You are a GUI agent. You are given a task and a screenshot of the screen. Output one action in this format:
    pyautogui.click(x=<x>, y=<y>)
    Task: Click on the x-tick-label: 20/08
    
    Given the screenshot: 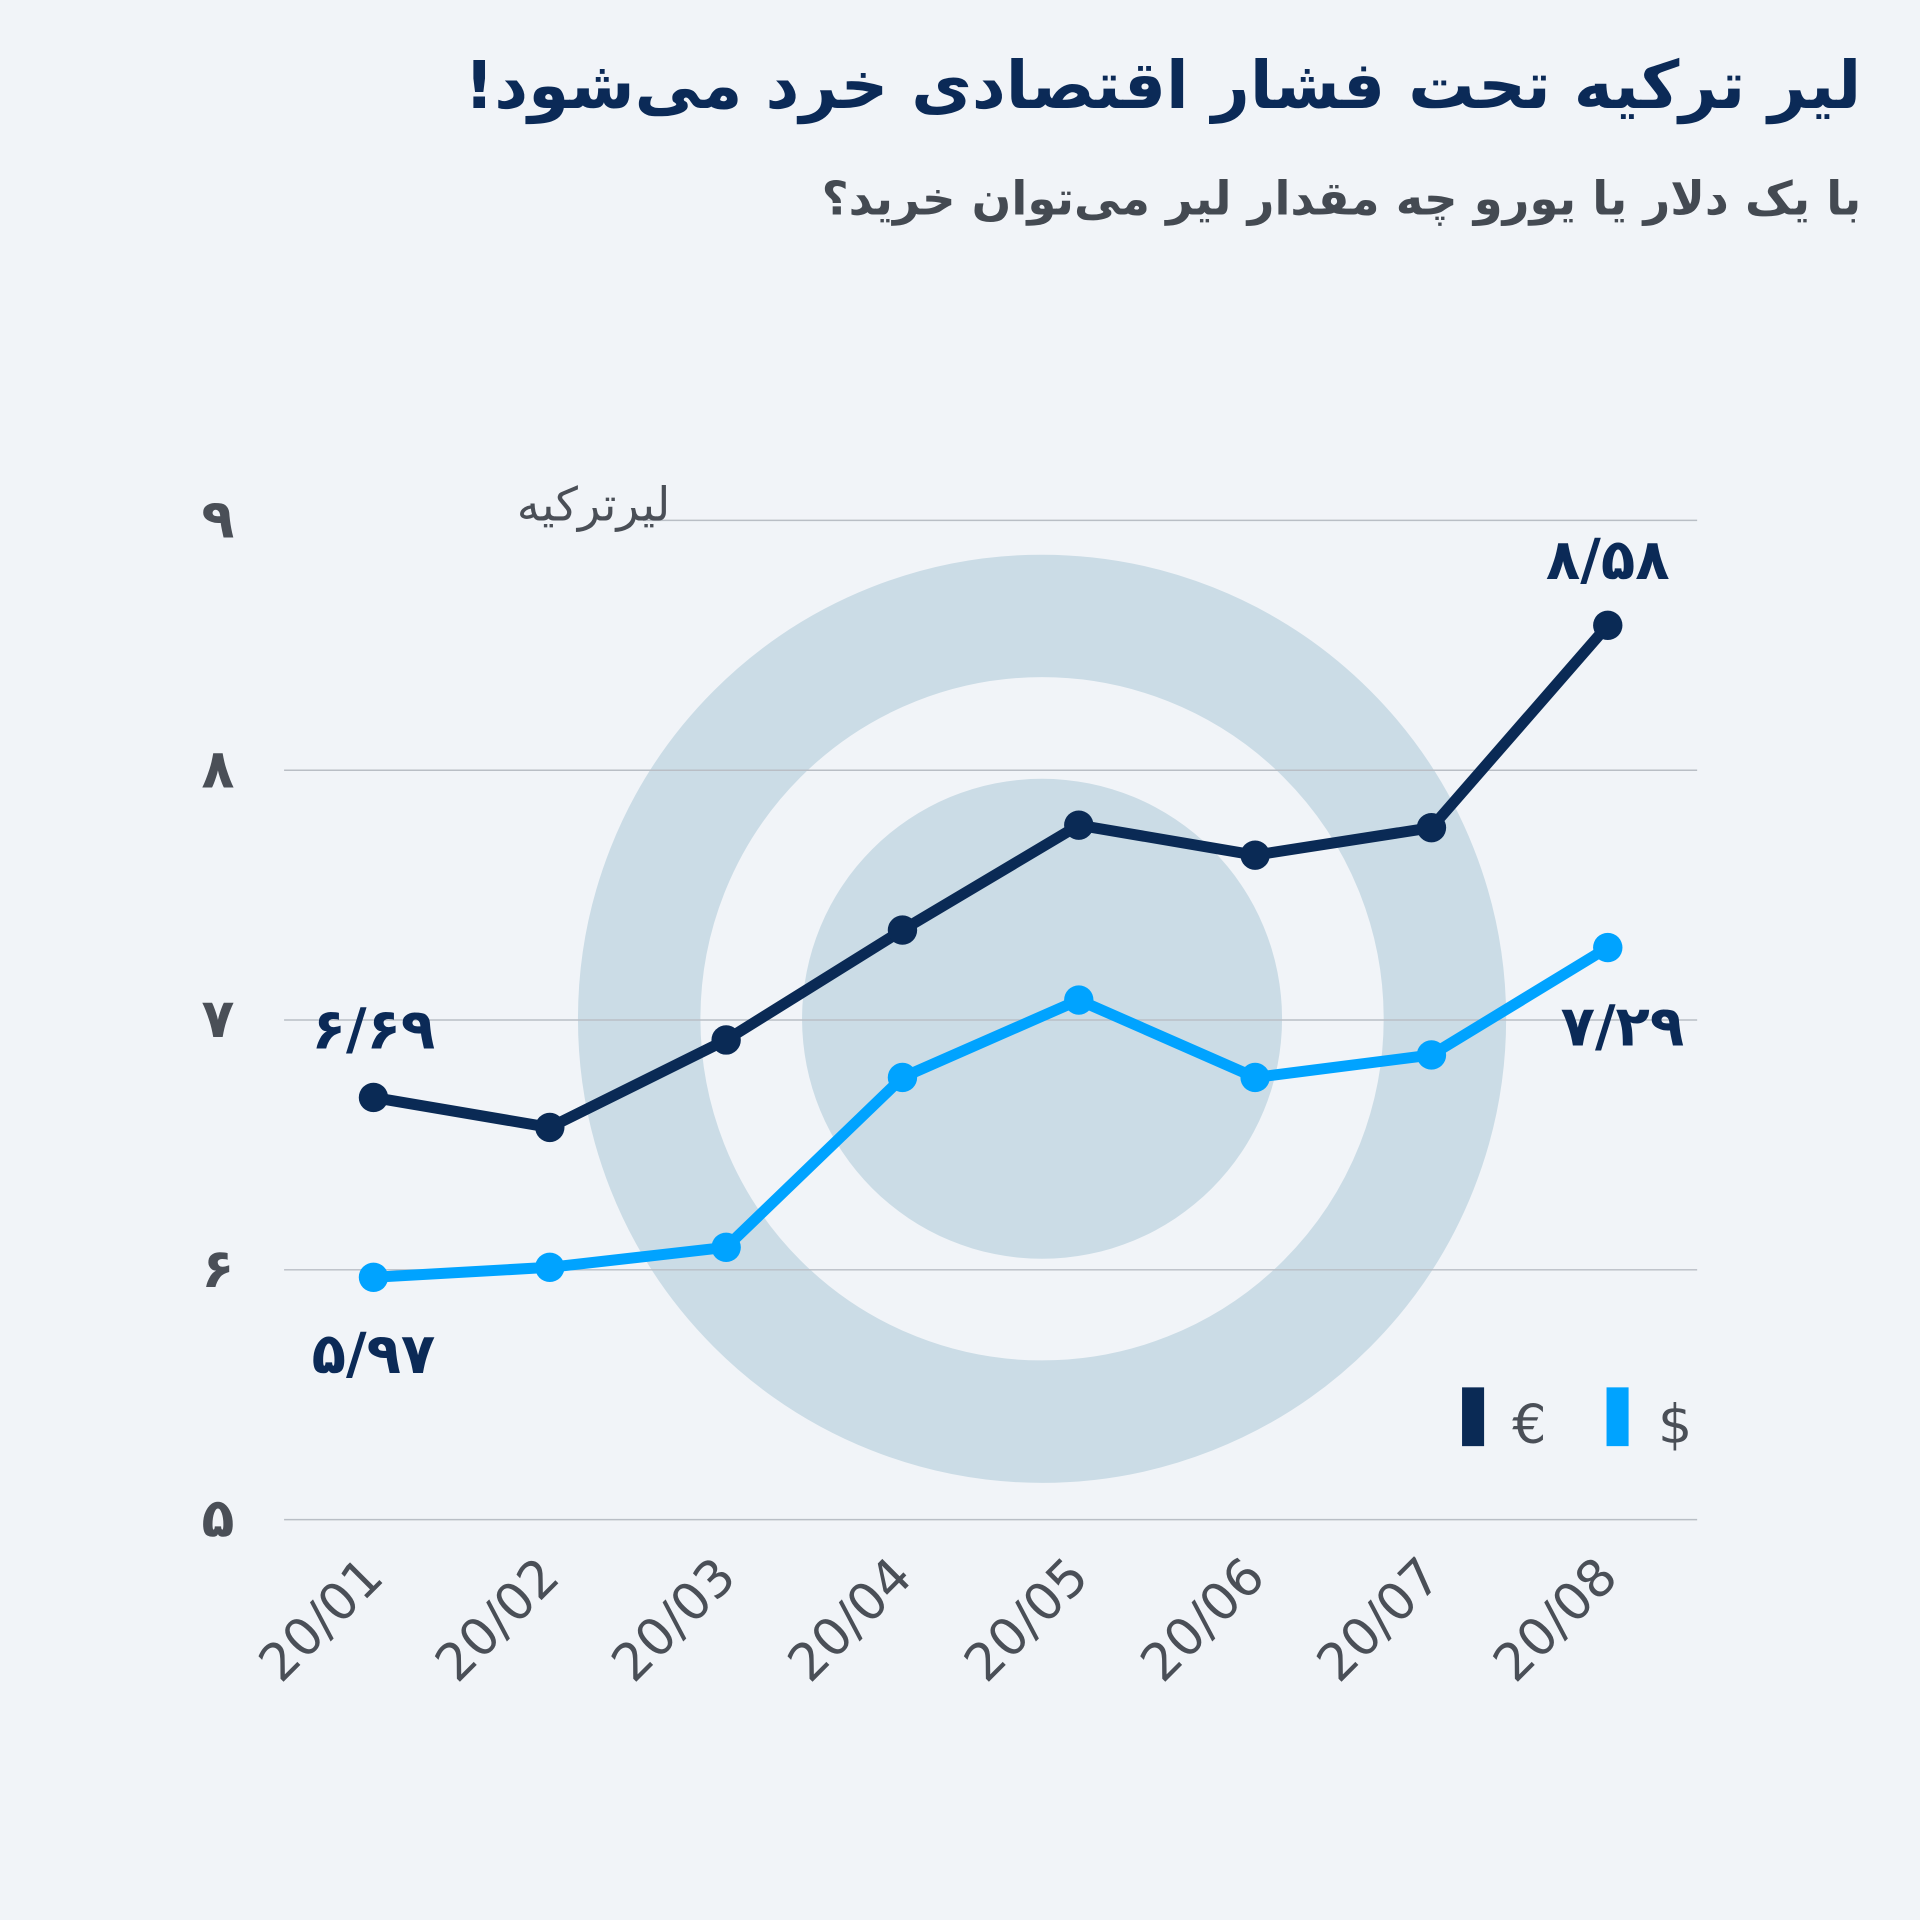 What is the action you would take?
    pyautogui.click(x=1555, y=1619)
    